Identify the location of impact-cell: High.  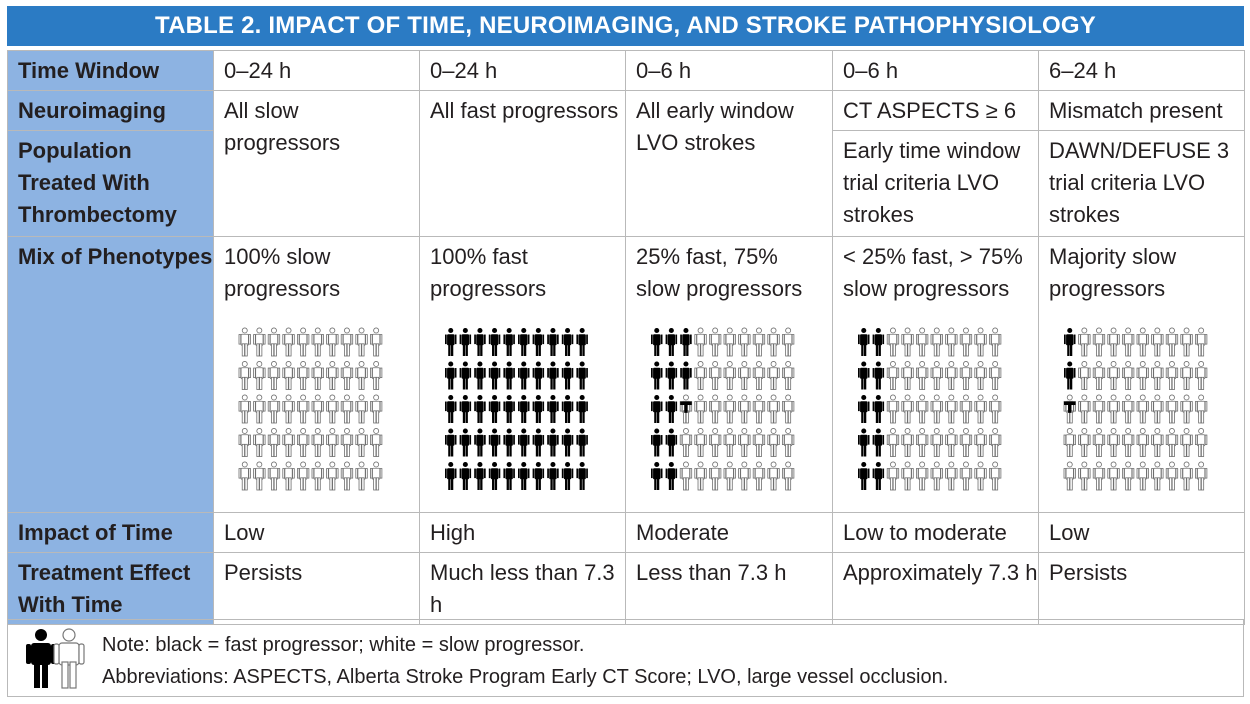
(522, 532).